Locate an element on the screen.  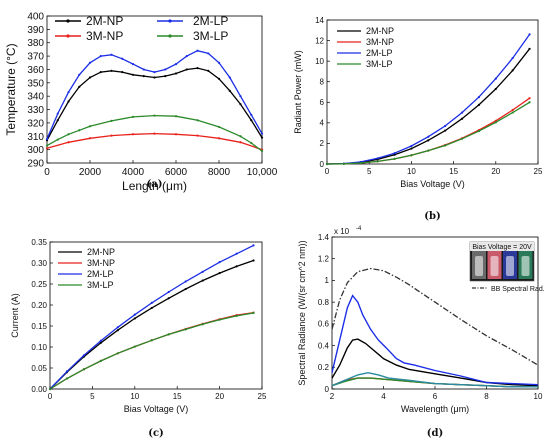
x-tick-label: 10,000 is located at coordinates (262, 172).